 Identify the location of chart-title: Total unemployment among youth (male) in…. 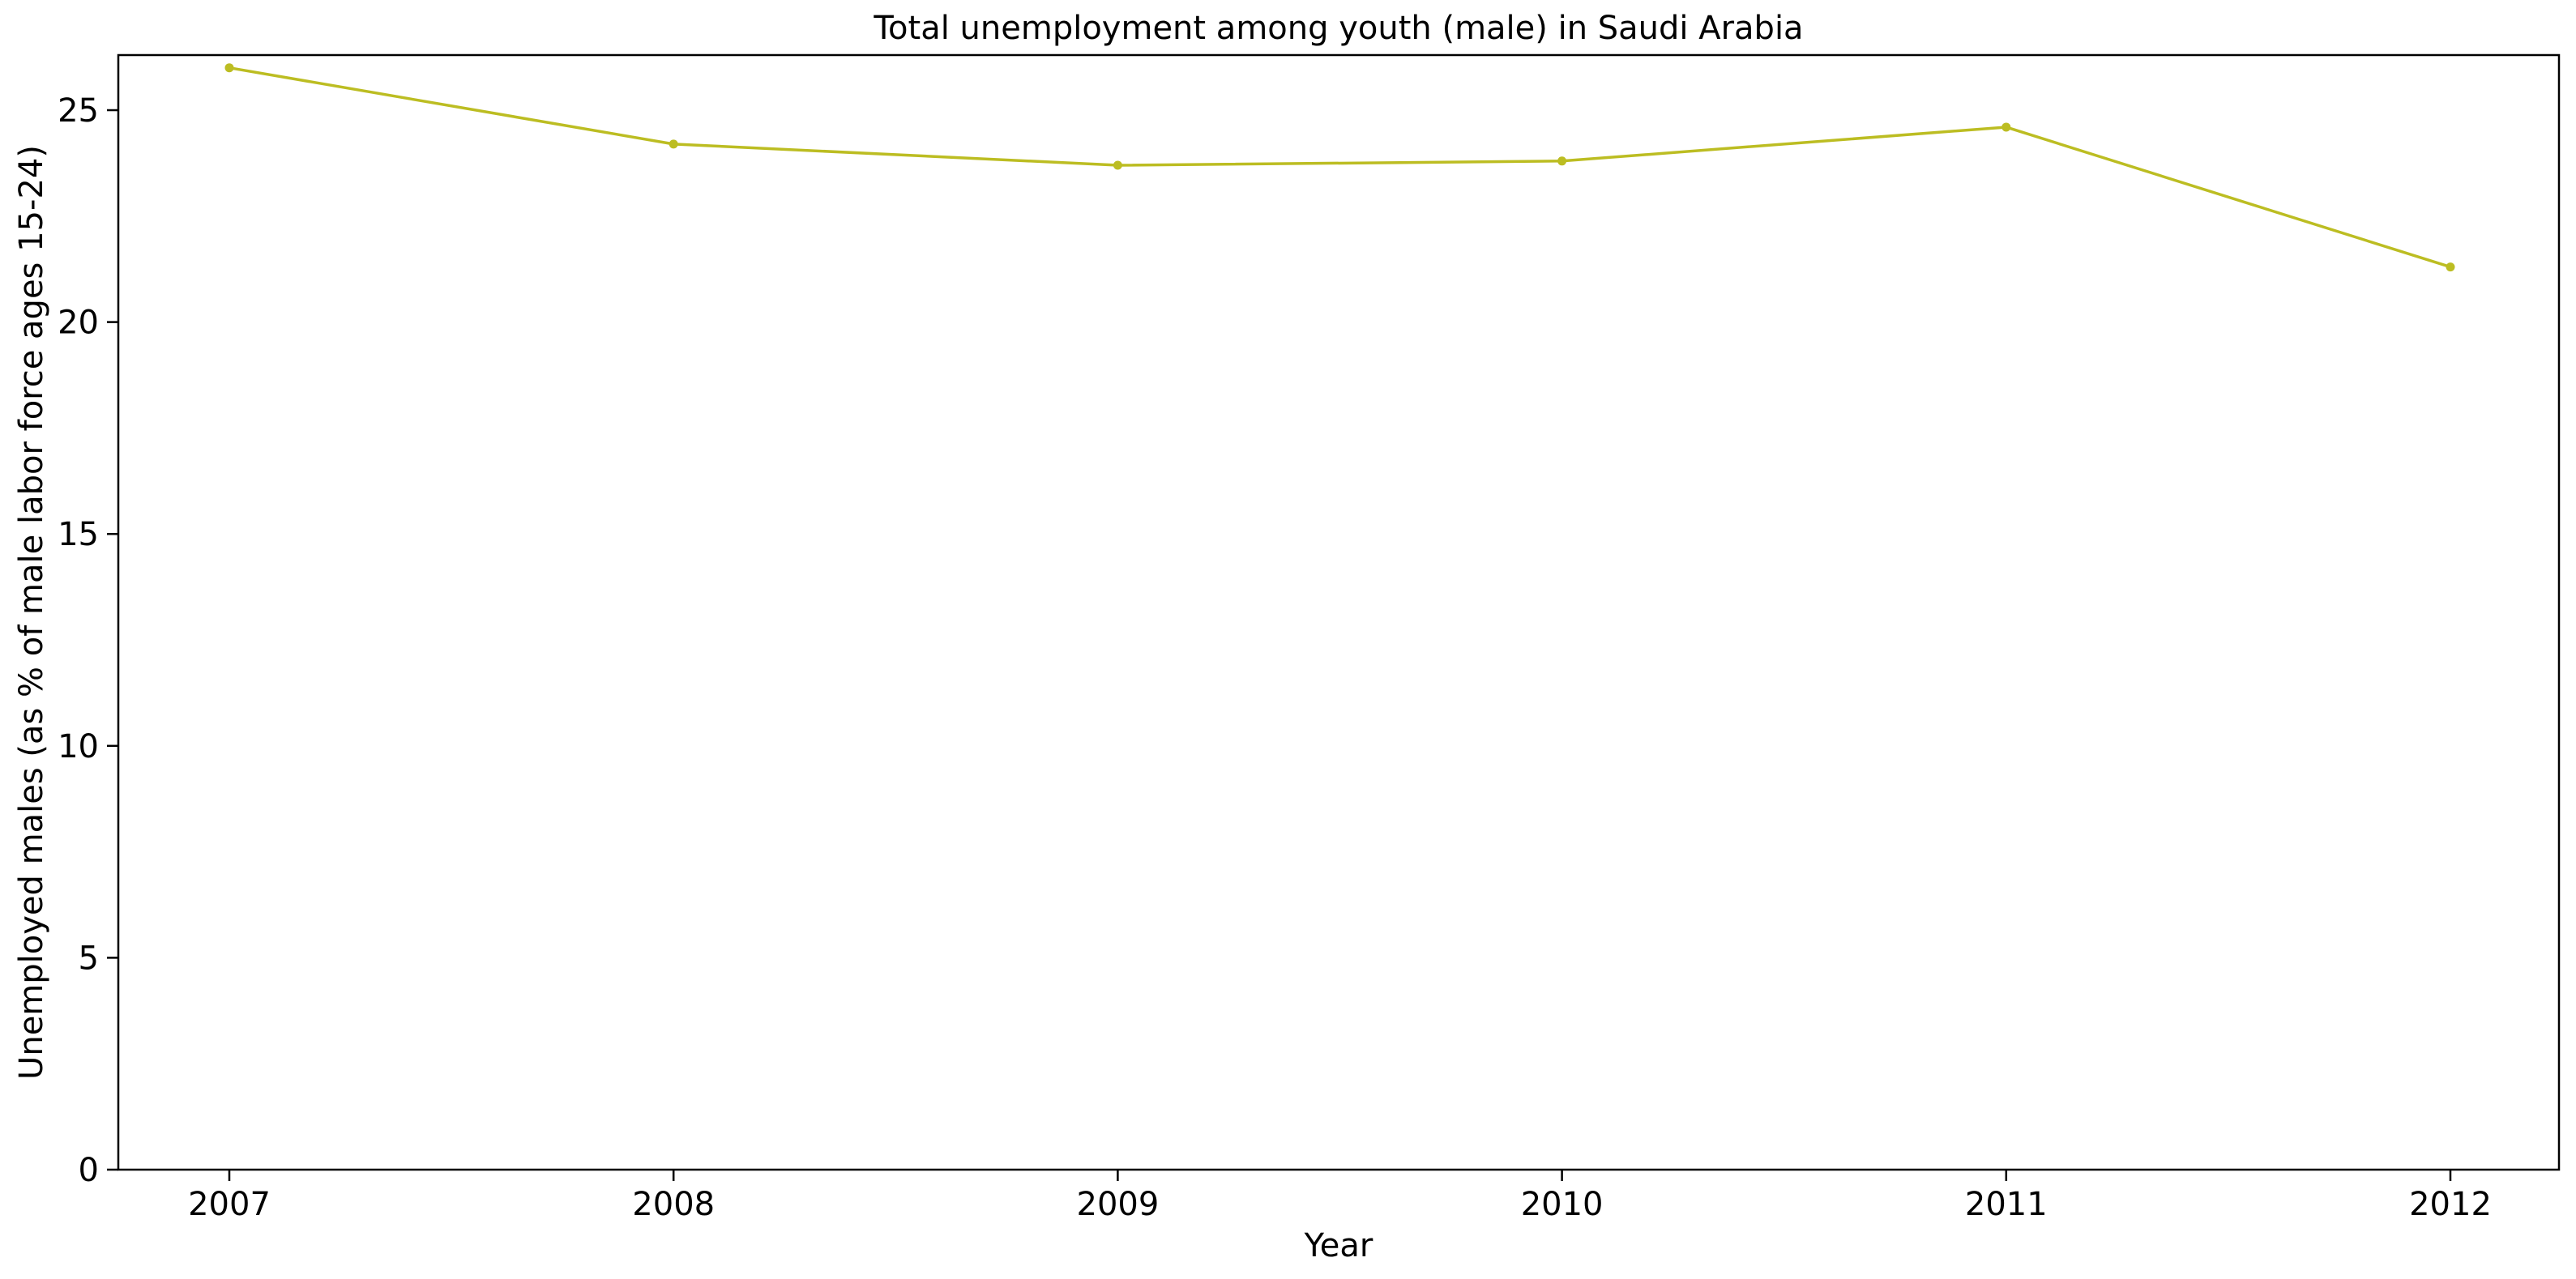
(1338, 28).